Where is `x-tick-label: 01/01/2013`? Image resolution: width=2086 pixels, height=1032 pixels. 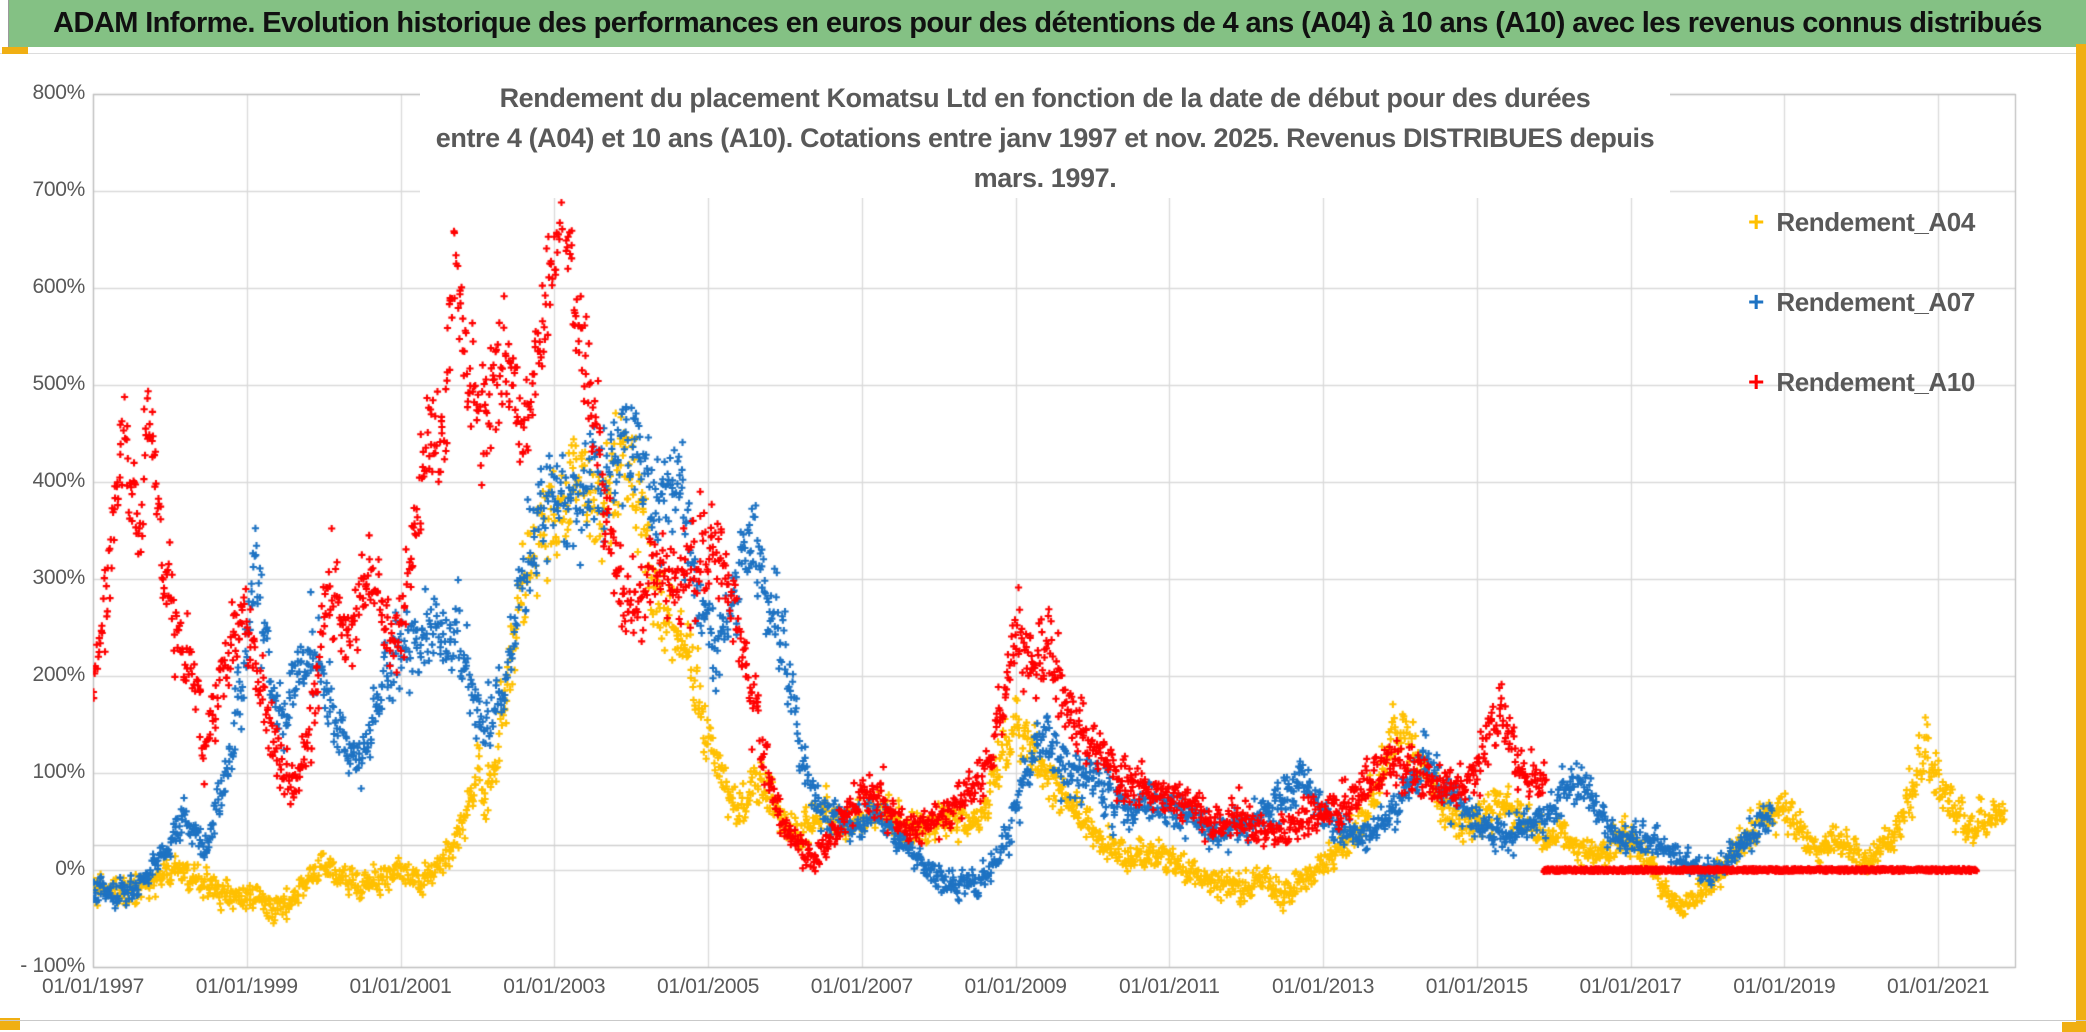
x-tick-label: 01/01/2013 is located at coordinates (1323, 986).